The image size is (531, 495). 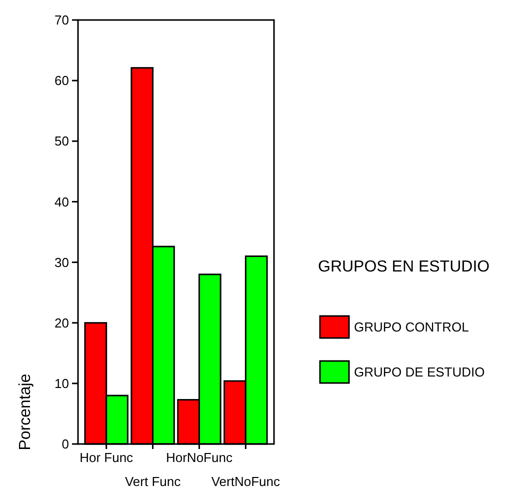 I want to click on x-tick-label: VertNoFunc, so click(x=245, y=481).